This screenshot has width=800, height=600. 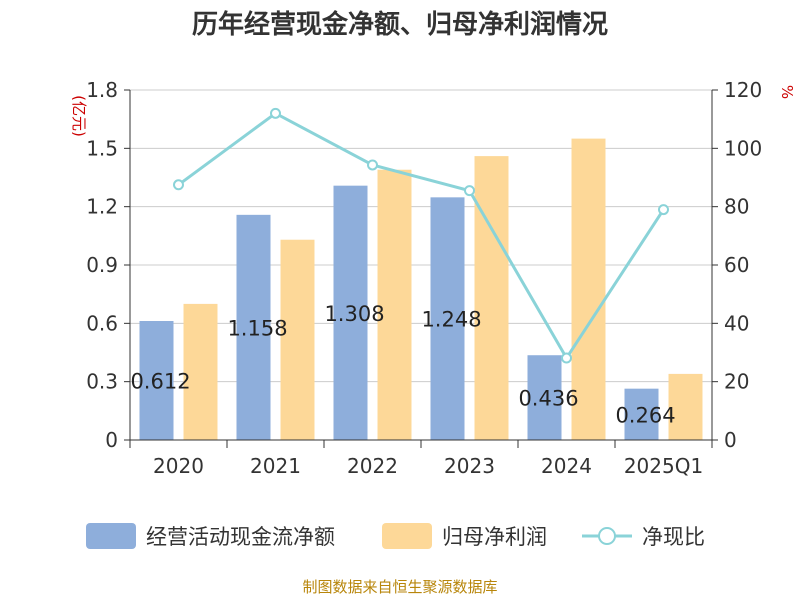 I want to click on cash-flow-data-label: 1.158, so click(x=257, y=328).